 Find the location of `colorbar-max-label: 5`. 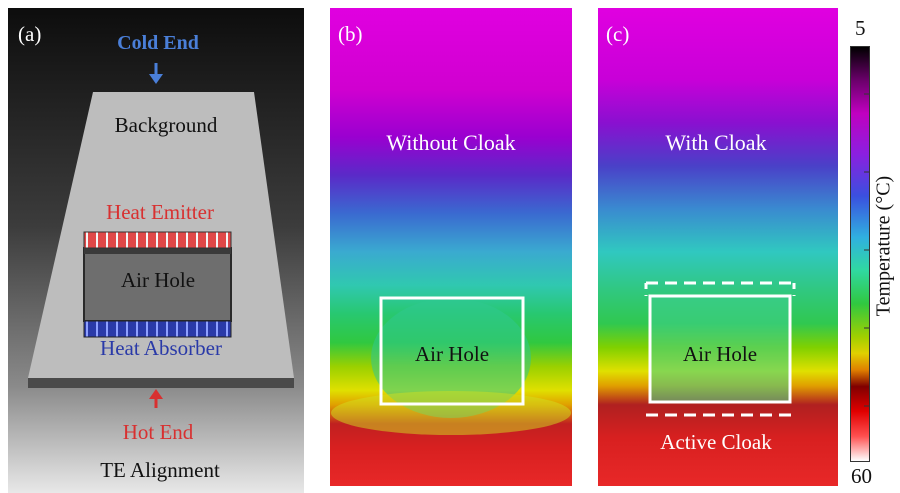

colorbar-max-label: 5 is located at coordinates (860, 28).